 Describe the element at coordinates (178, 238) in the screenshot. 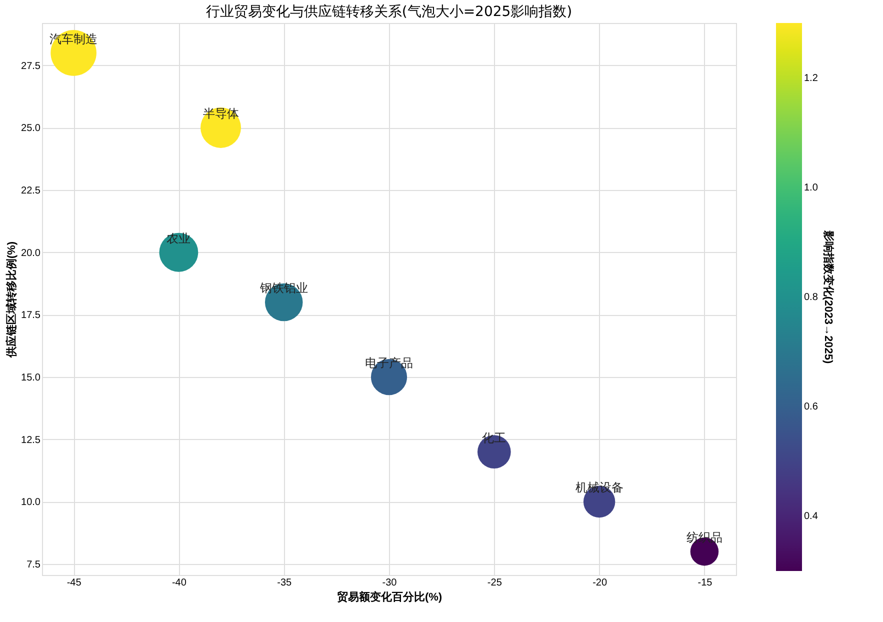

I see `annotation: 农业` at that location.